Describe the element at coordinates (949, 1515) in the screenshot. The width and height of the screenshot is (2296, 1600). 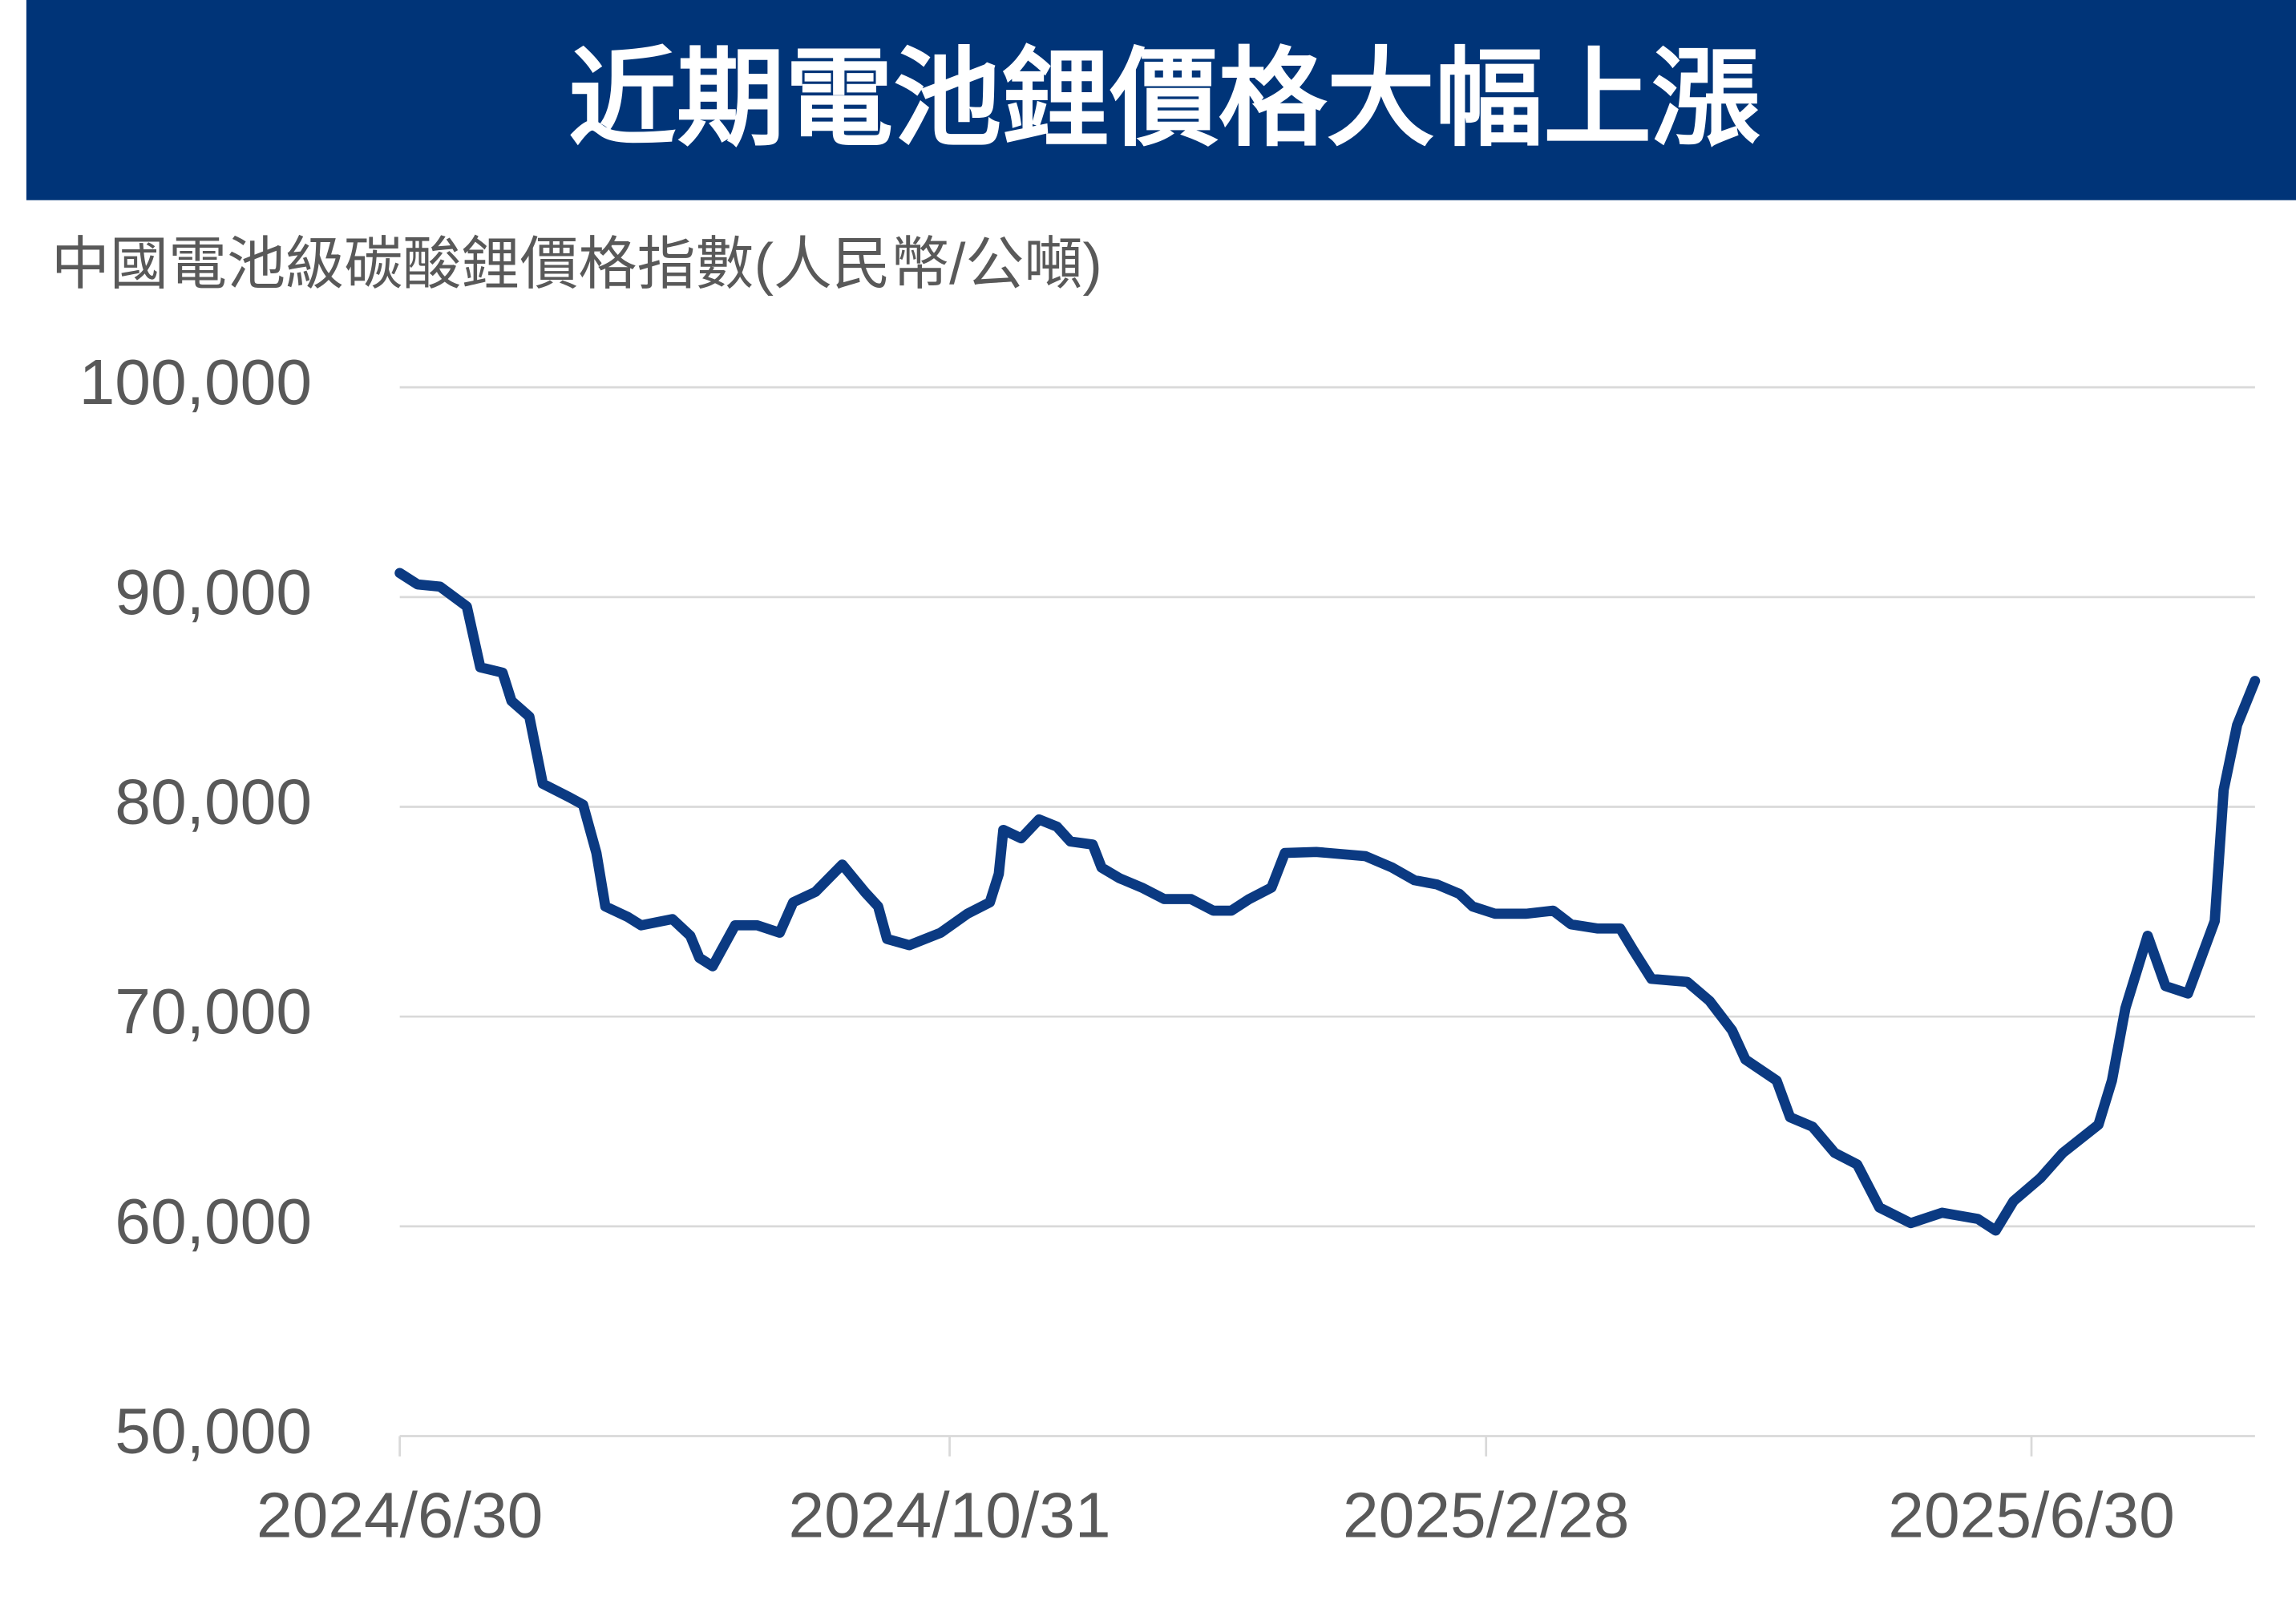
I see `x-tick-label: 2024/10/31` at that location.